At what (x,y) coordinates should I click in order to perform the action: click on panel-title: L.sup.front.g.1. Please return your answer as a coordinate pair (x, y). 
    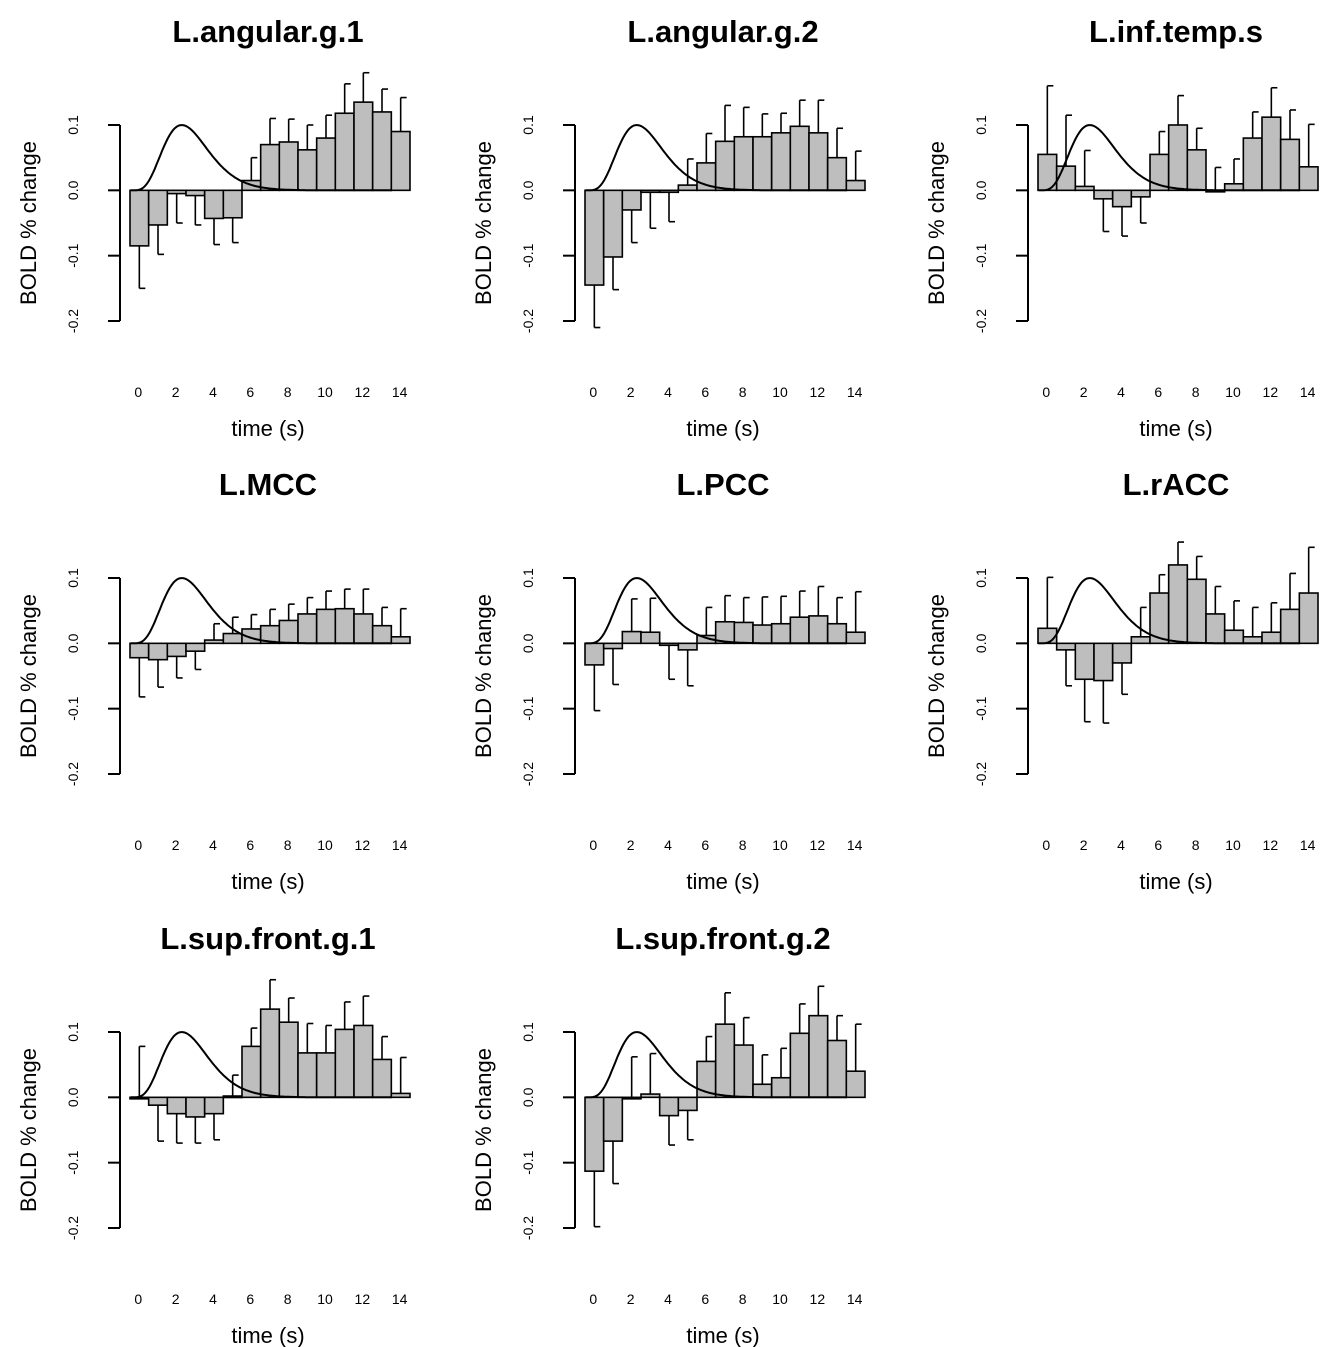
    Looking at the image, I should click on (267, 938).